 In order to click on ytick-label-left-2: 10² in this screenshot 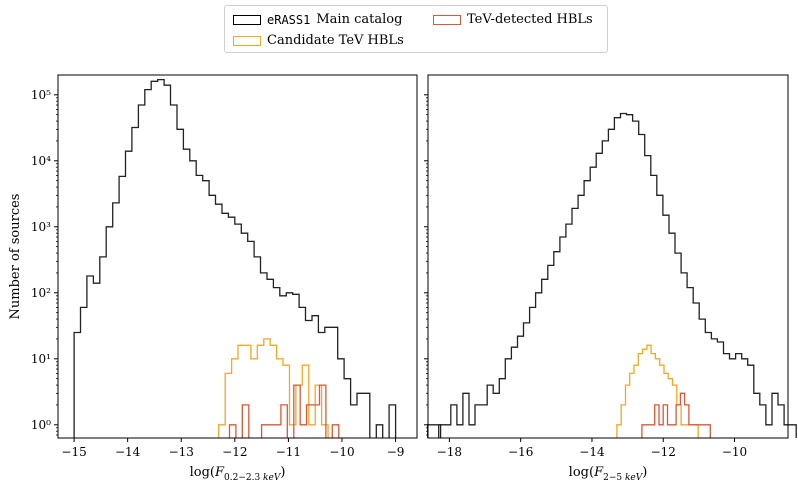, I will do `click(41, 293)`.